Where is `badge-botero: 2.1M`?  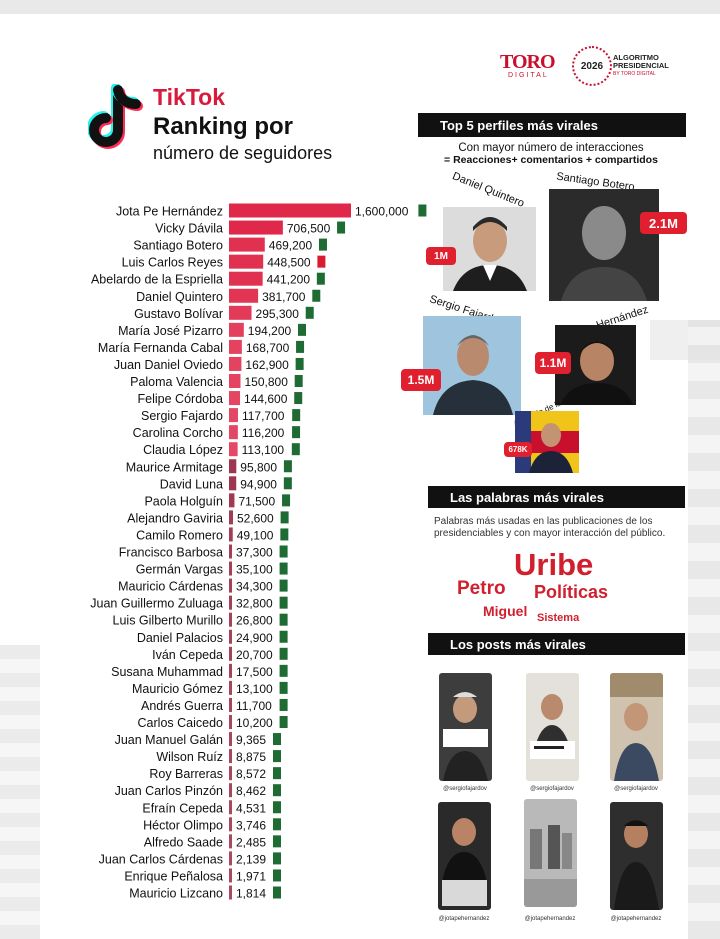
badge-botero: 2.1M is located at coordinates (663, 223).